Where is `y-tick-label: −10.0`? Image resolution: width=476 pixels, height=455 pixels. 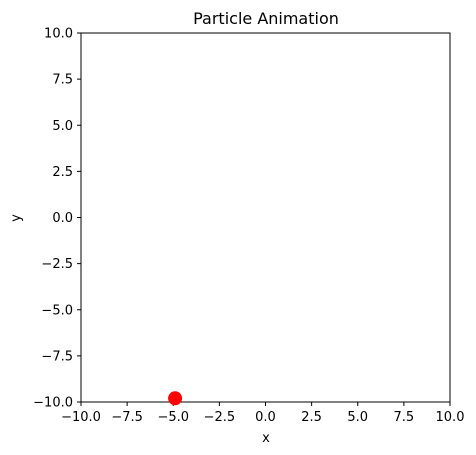
y-tick-label: −10.0 is located at coordinates (53, 403).